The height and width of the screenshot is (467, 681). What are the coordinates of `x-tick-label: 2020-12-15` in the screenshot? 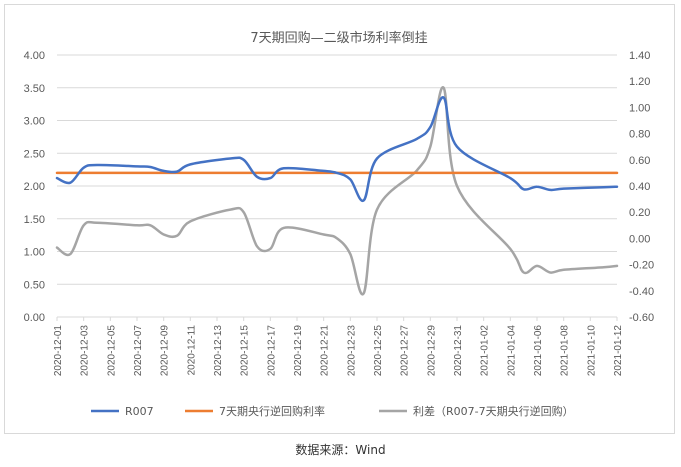 It's located at (245, 351).